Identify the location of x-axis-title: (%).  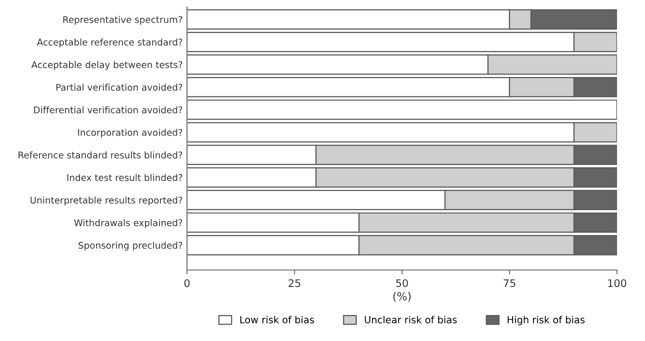
(402, 297).